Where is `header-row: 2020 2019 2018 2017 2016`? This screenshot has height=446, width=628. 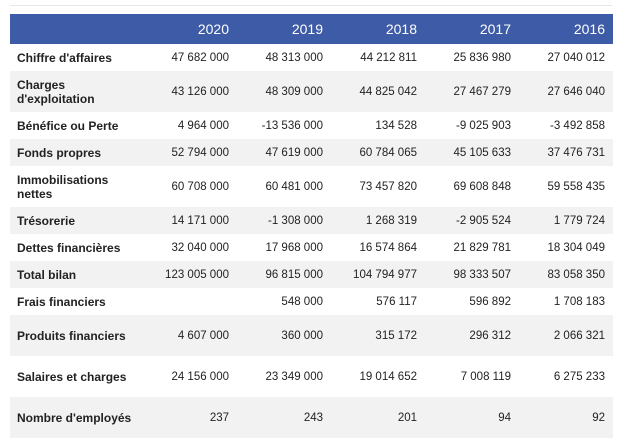
header-row: 2020 2019 2018 2017 2016 is located at coordinates (311, 29).